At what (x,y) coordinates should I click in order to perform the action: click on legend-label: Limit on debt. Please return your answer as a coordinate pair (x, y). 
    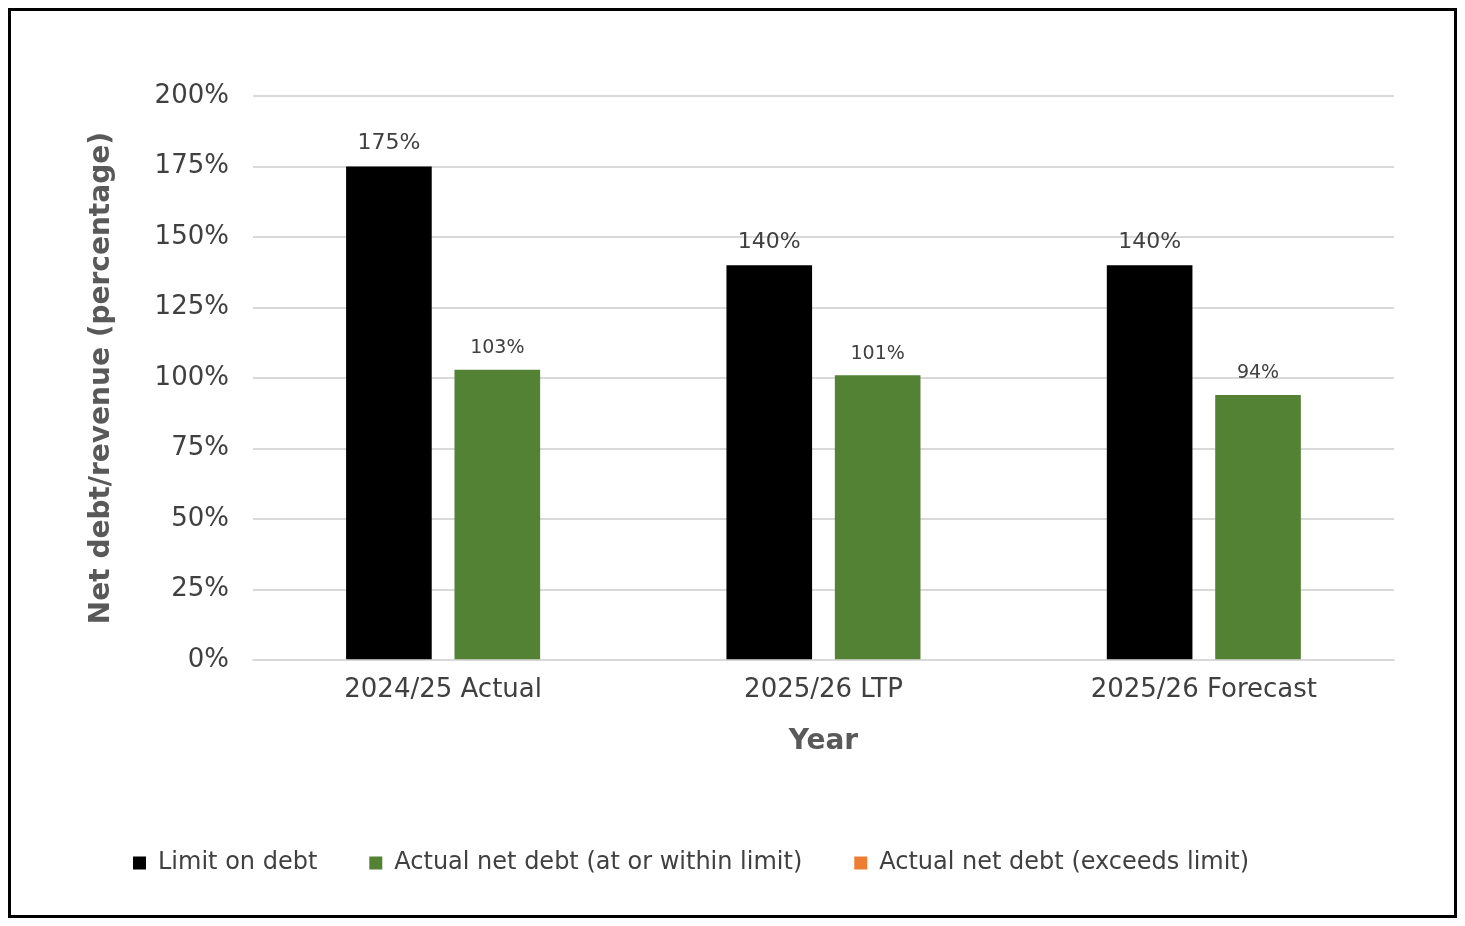
    Looking at the image, I should click on (238, 861).